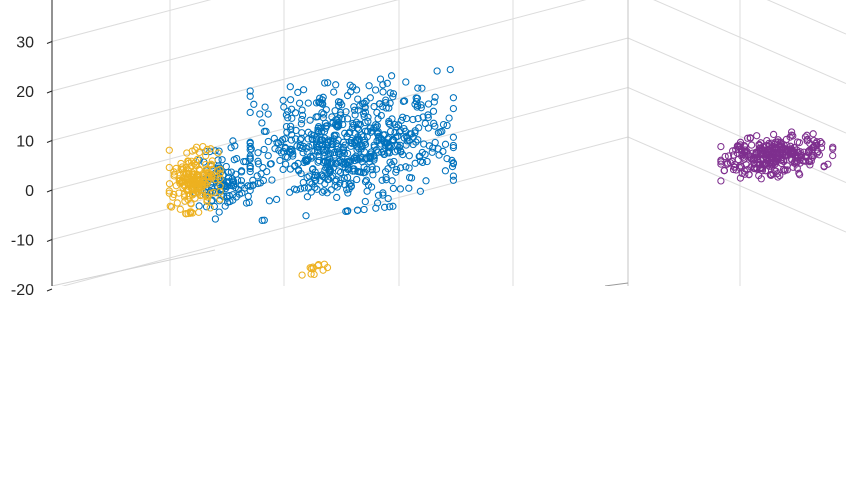 The height and width of the screenshot is (501, 846). Describe the element at coordinates (49, 42) in the screenshot. I see `z-tick-mark` at that location.